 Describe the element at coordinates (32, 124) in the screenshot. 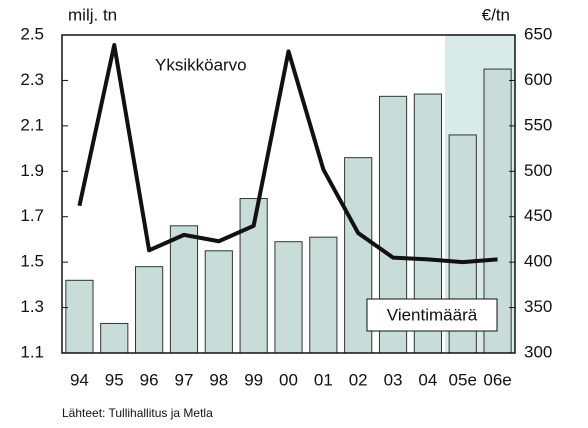

I see `y-tick-label: 2.1` at that location.